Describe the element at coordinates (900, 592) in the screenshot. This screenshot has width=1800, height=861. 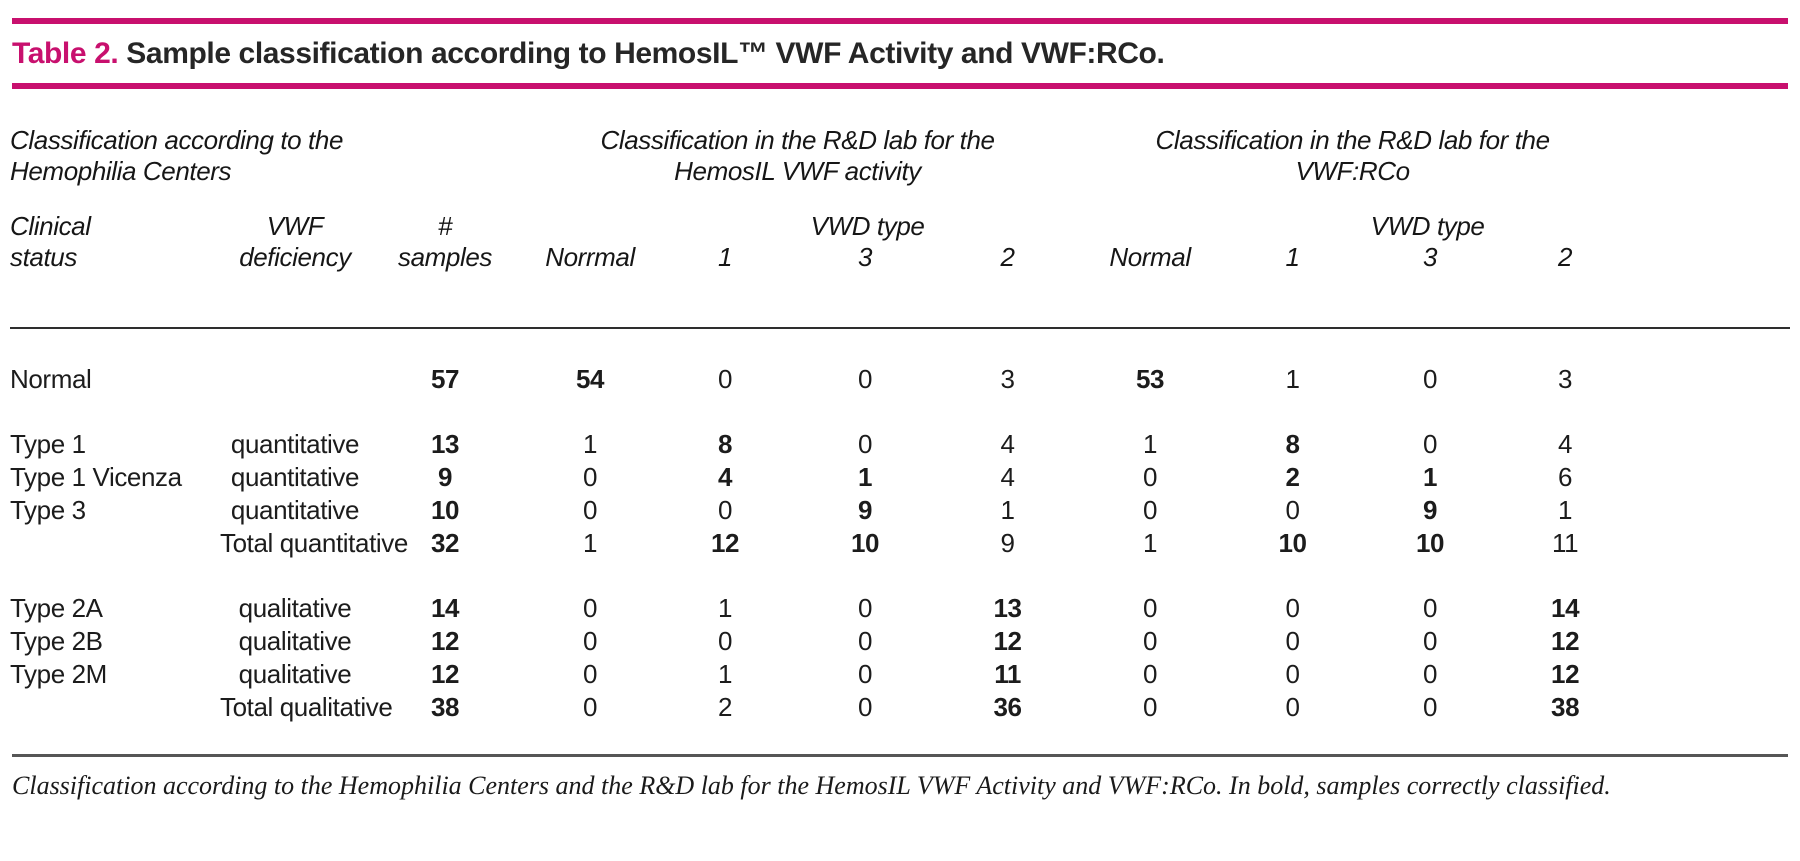
I see `table-row: Type 2A qualitative 14 0 1 0 13 0 0 0 14` at that location.